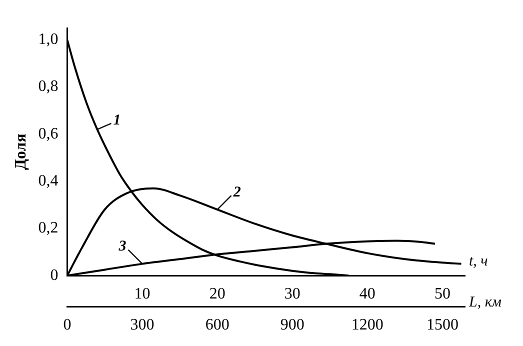  What do you see at coordinates (292, 325) in the screenshot?
I see `x2-tick-label: 900` at bounding box center [292, 325].